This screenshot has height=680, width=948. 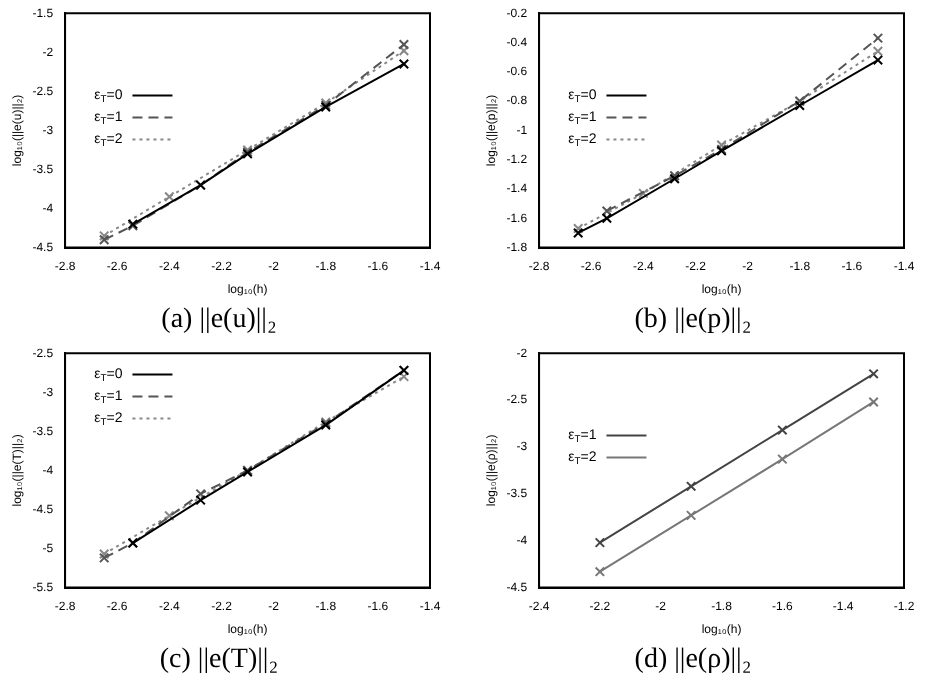 I want to click on text: (d) ||e(ρ)||₂, so click(x=693, y=659).